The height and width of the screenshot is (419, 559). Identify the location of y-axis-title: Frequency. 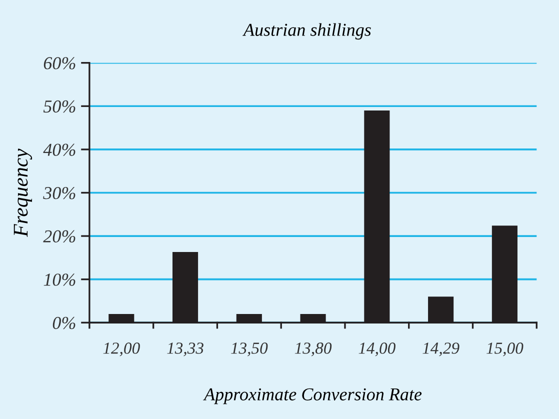
(23, 192).